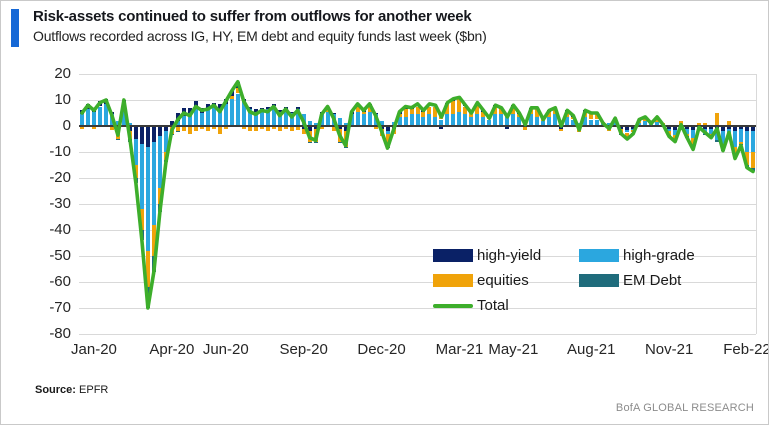 The image size is (769, 425). I want to click on x-tick-label: Jan-20, so click(94, 349).